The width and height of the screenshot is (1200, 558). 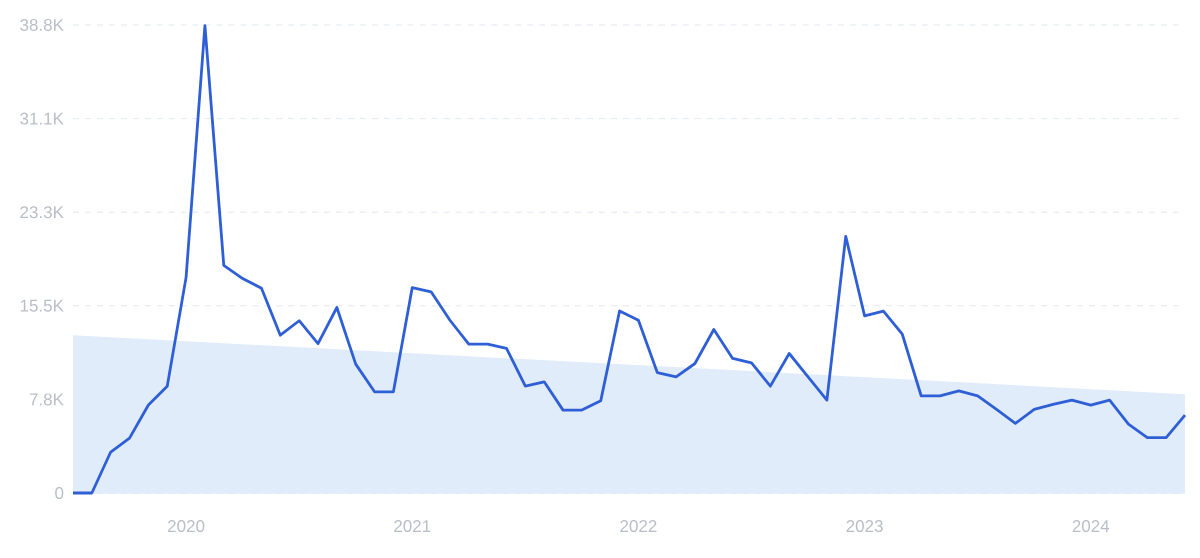 What do you see at coordinates (42, 212) in the screenshot?
I see `y-tick-label: 23.3K` at bounding box center [42, 212].